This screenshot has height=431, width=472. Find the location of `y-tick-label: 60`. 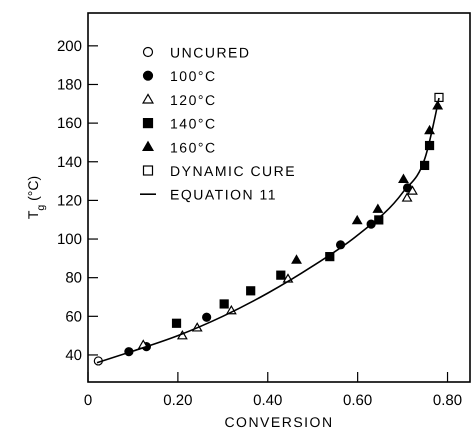

y-tick-label: 60 is located at coordinates (73, 317).